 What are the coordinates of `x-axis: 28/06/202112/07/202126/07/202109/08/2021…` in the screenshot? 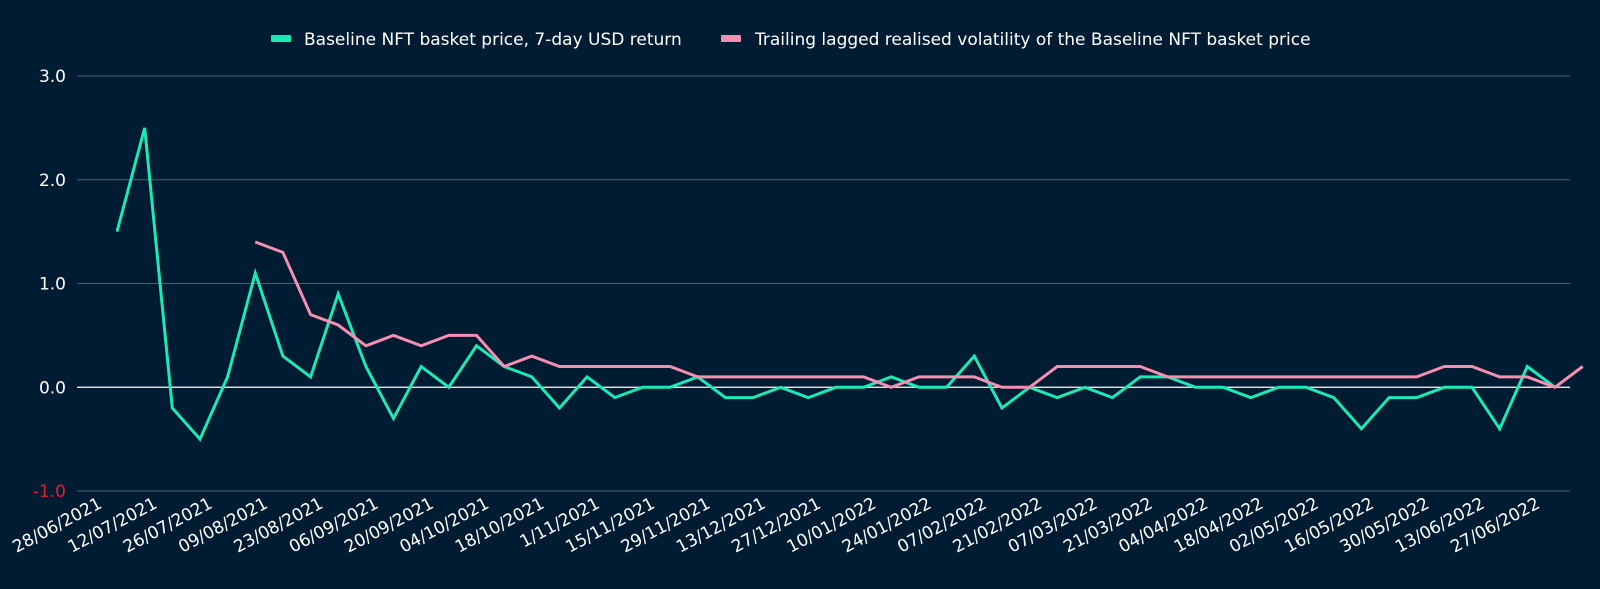 It's located at (776, 526).